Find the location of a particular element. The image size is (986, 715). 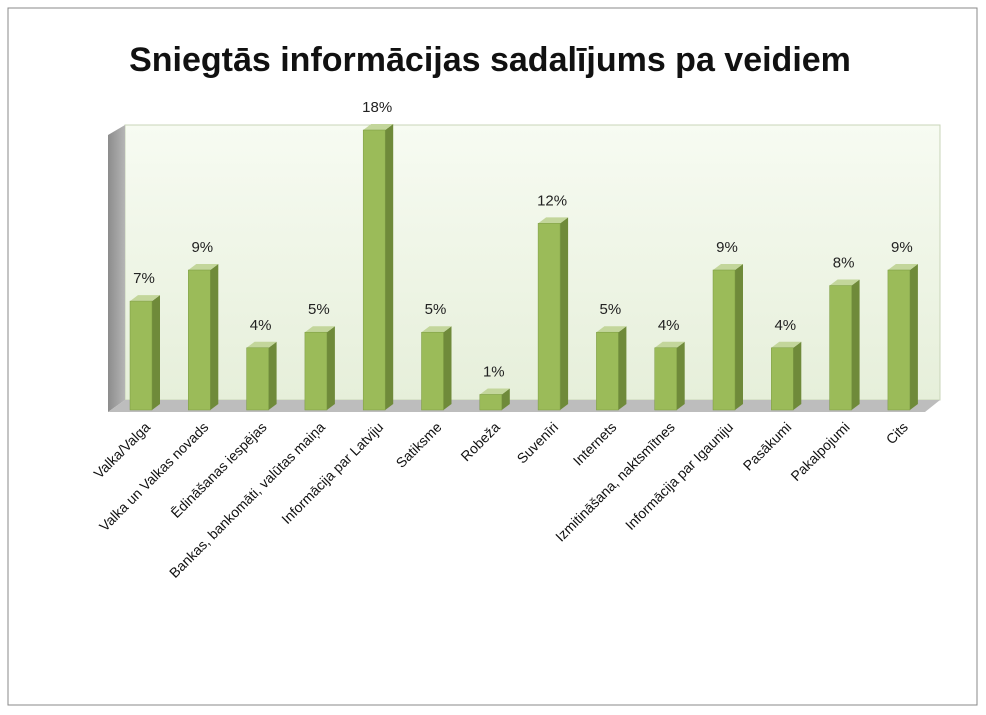

value-label: 18% is located at coordinates (377, 107).